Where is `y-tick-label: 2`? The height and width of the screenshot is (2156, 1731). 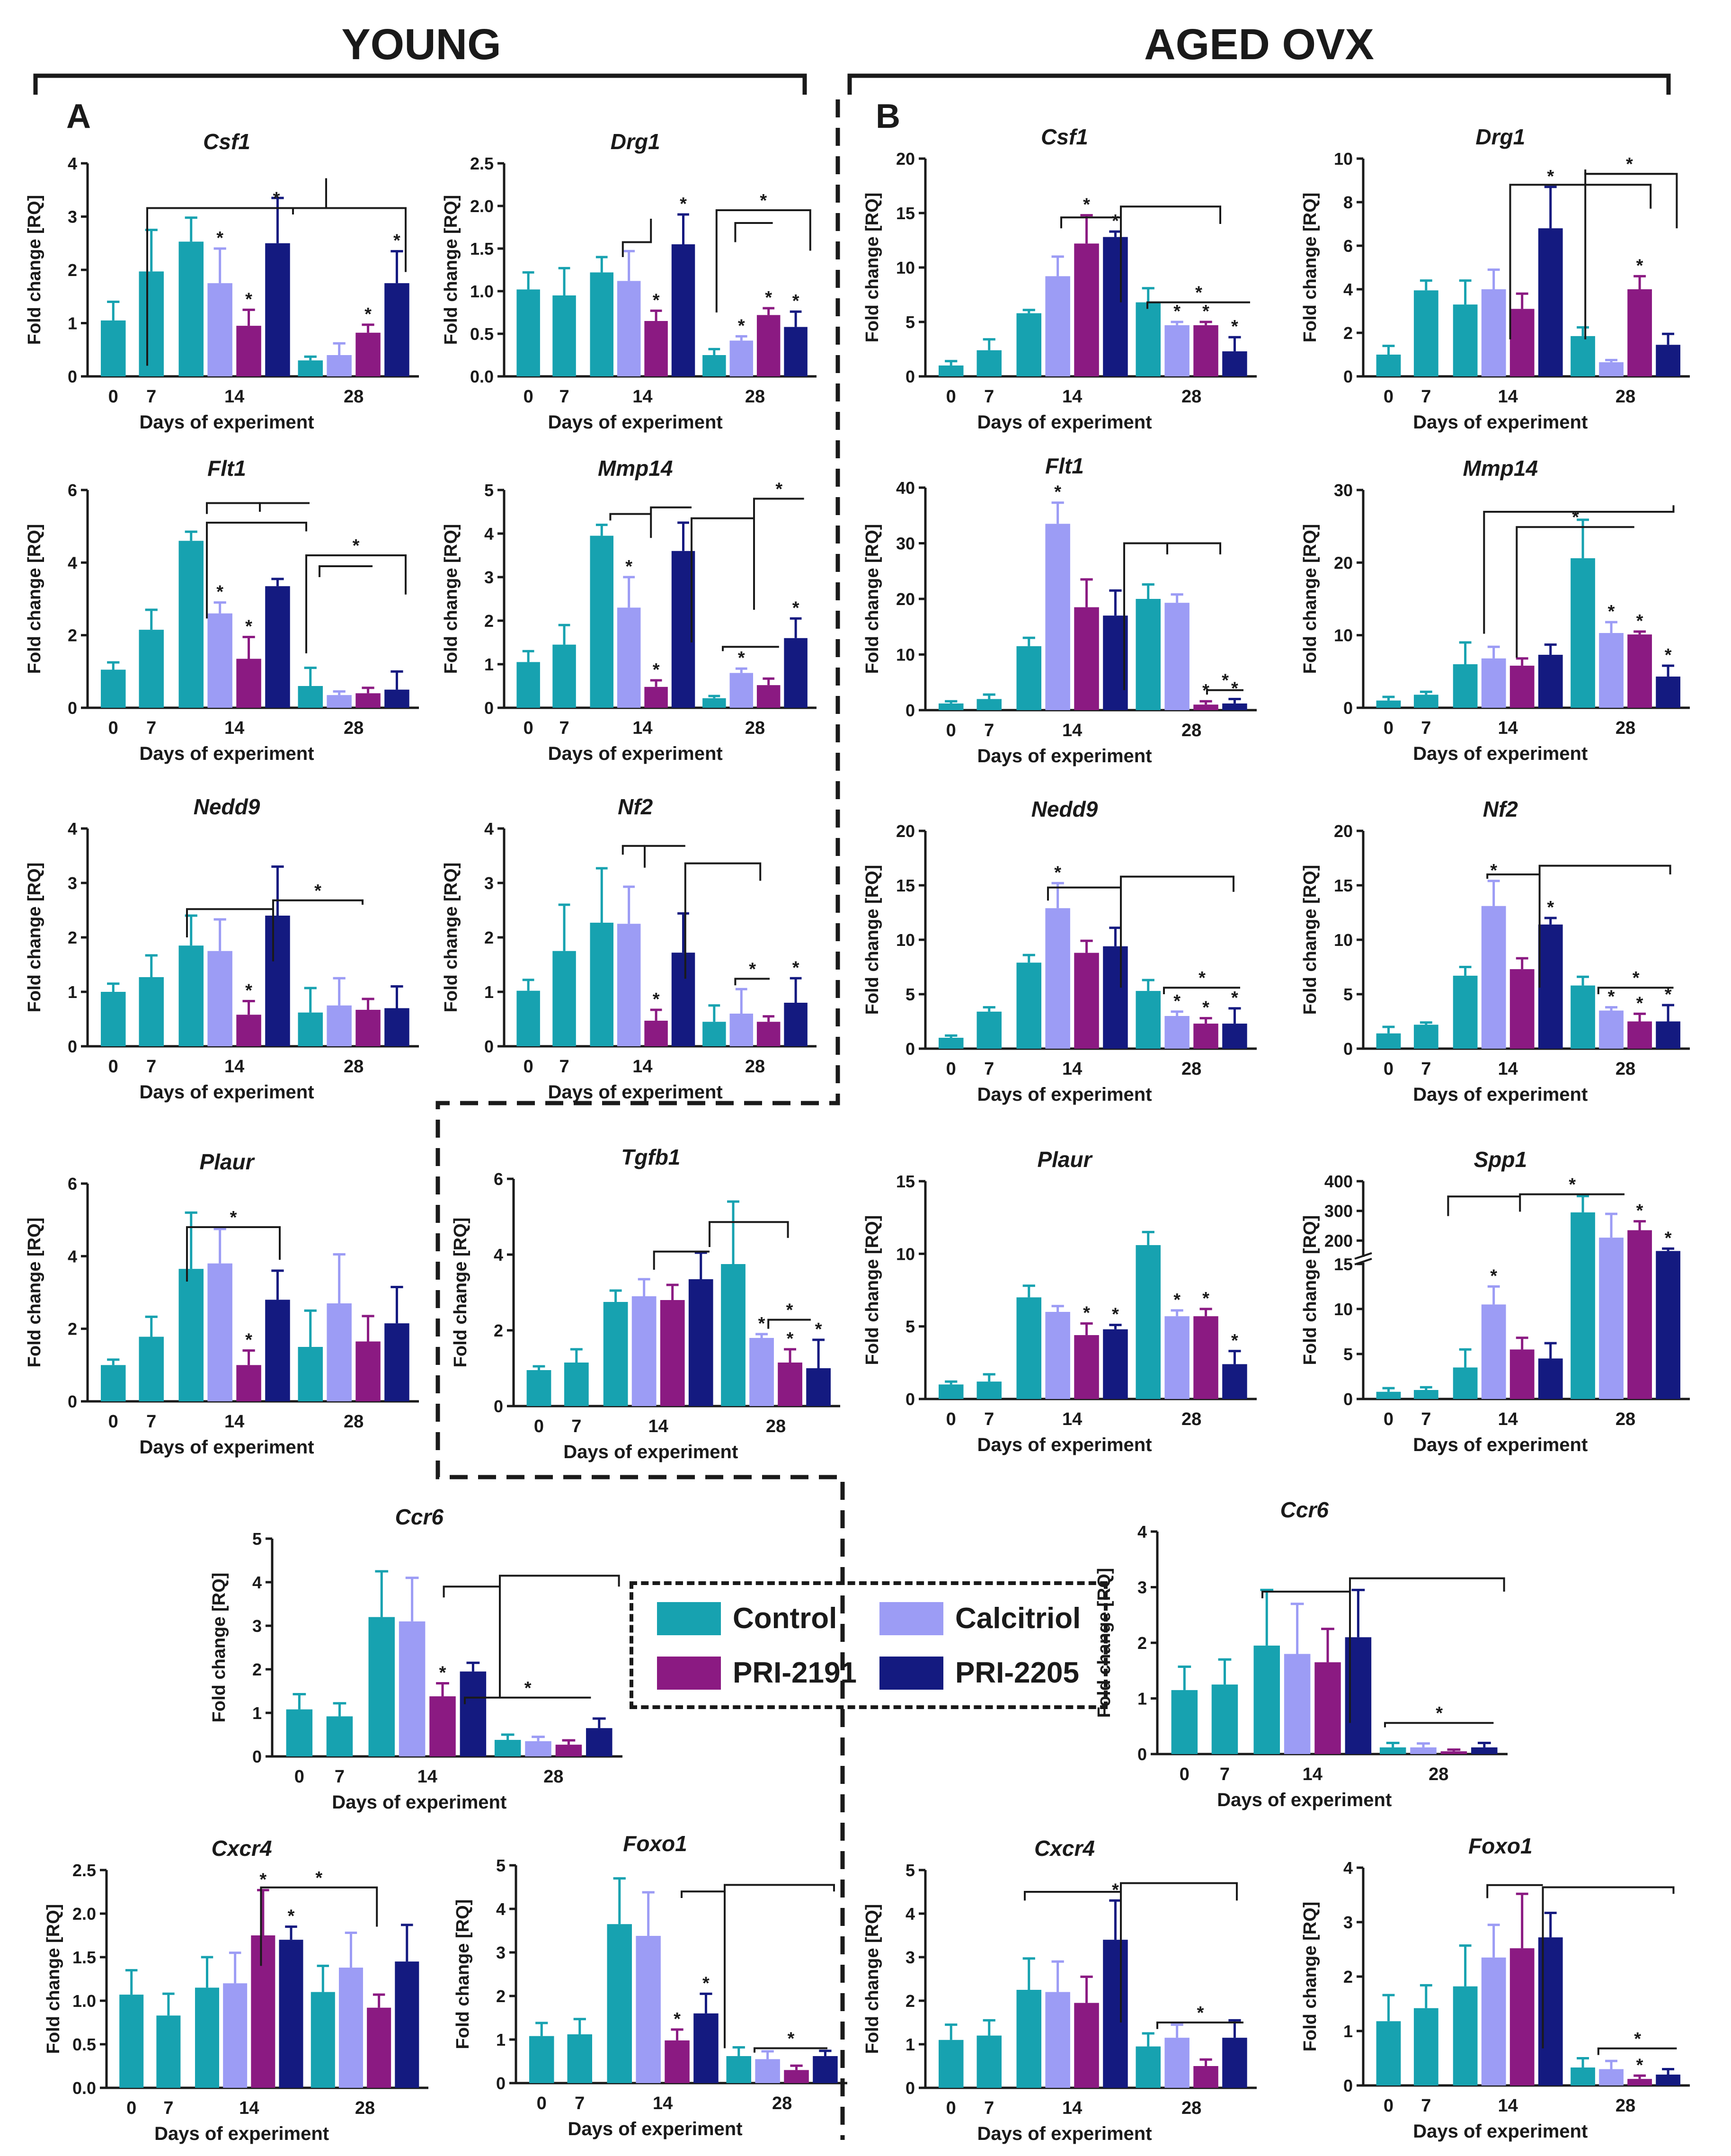 y-tick-label: 2 is located at coordinates (489, 621).